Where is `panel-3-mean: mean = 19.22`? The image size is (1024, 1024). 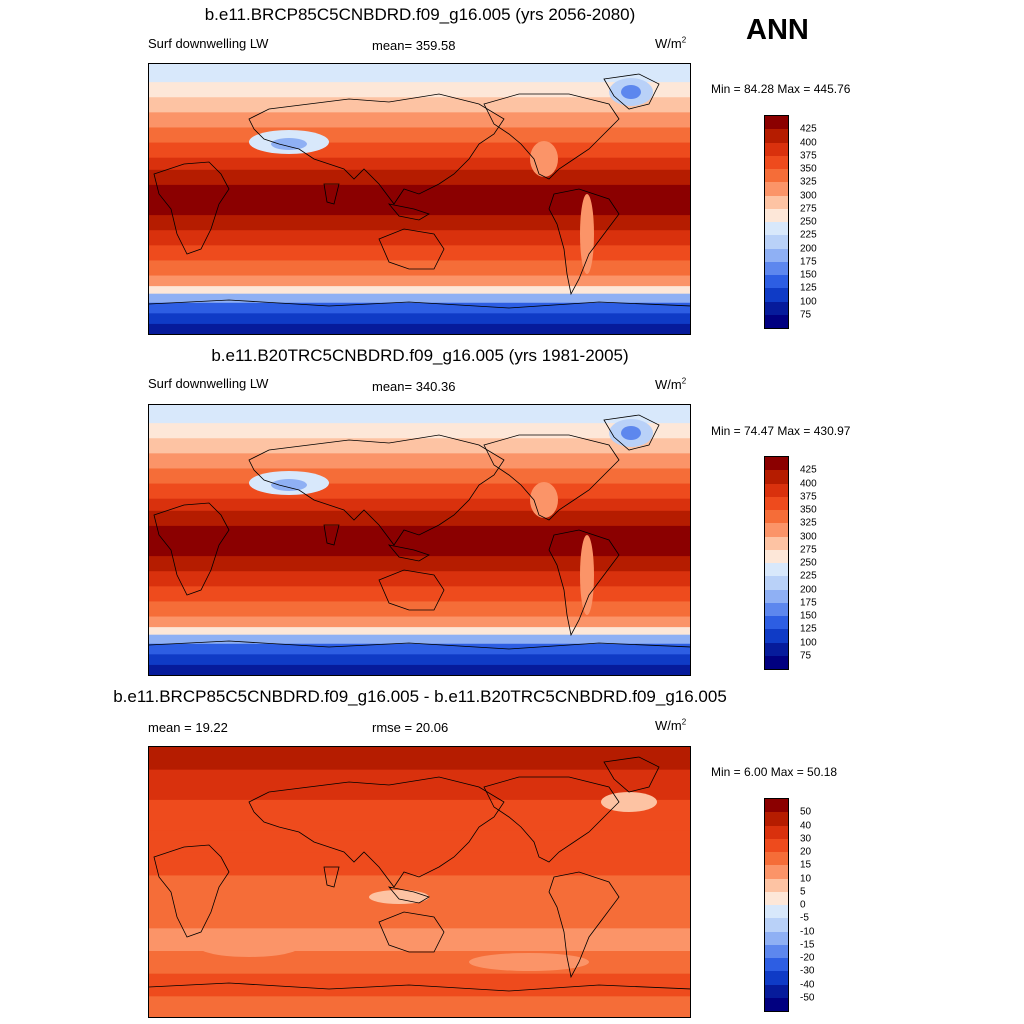 panel-3-mean: mean = 19.22 is located at coordinates (188, 727).